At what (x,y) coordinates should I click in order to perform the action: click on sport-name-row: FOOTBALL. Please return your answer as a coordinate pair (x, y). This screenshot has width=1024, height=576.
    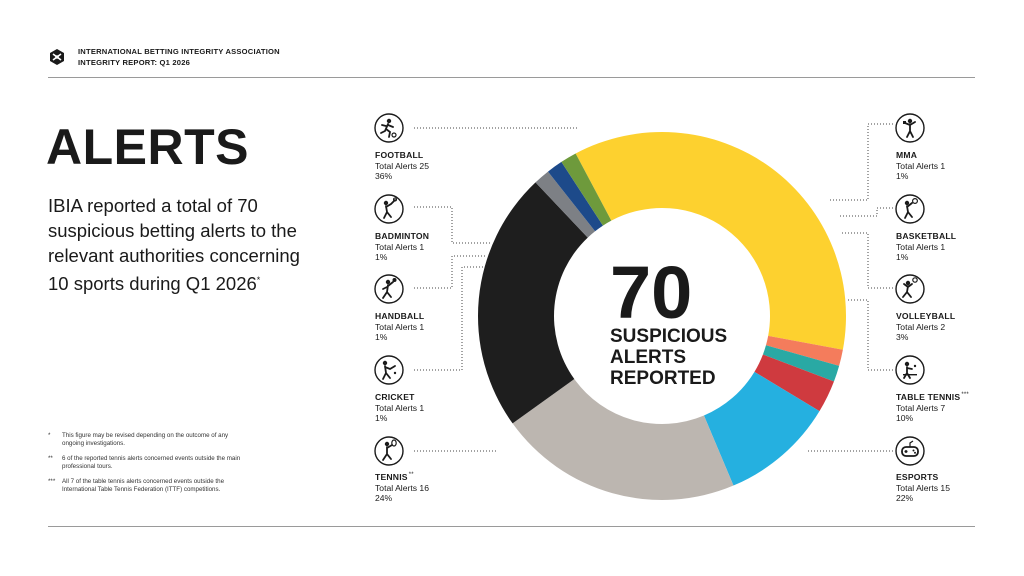
    Looking at the image, I should click on (402, 155).